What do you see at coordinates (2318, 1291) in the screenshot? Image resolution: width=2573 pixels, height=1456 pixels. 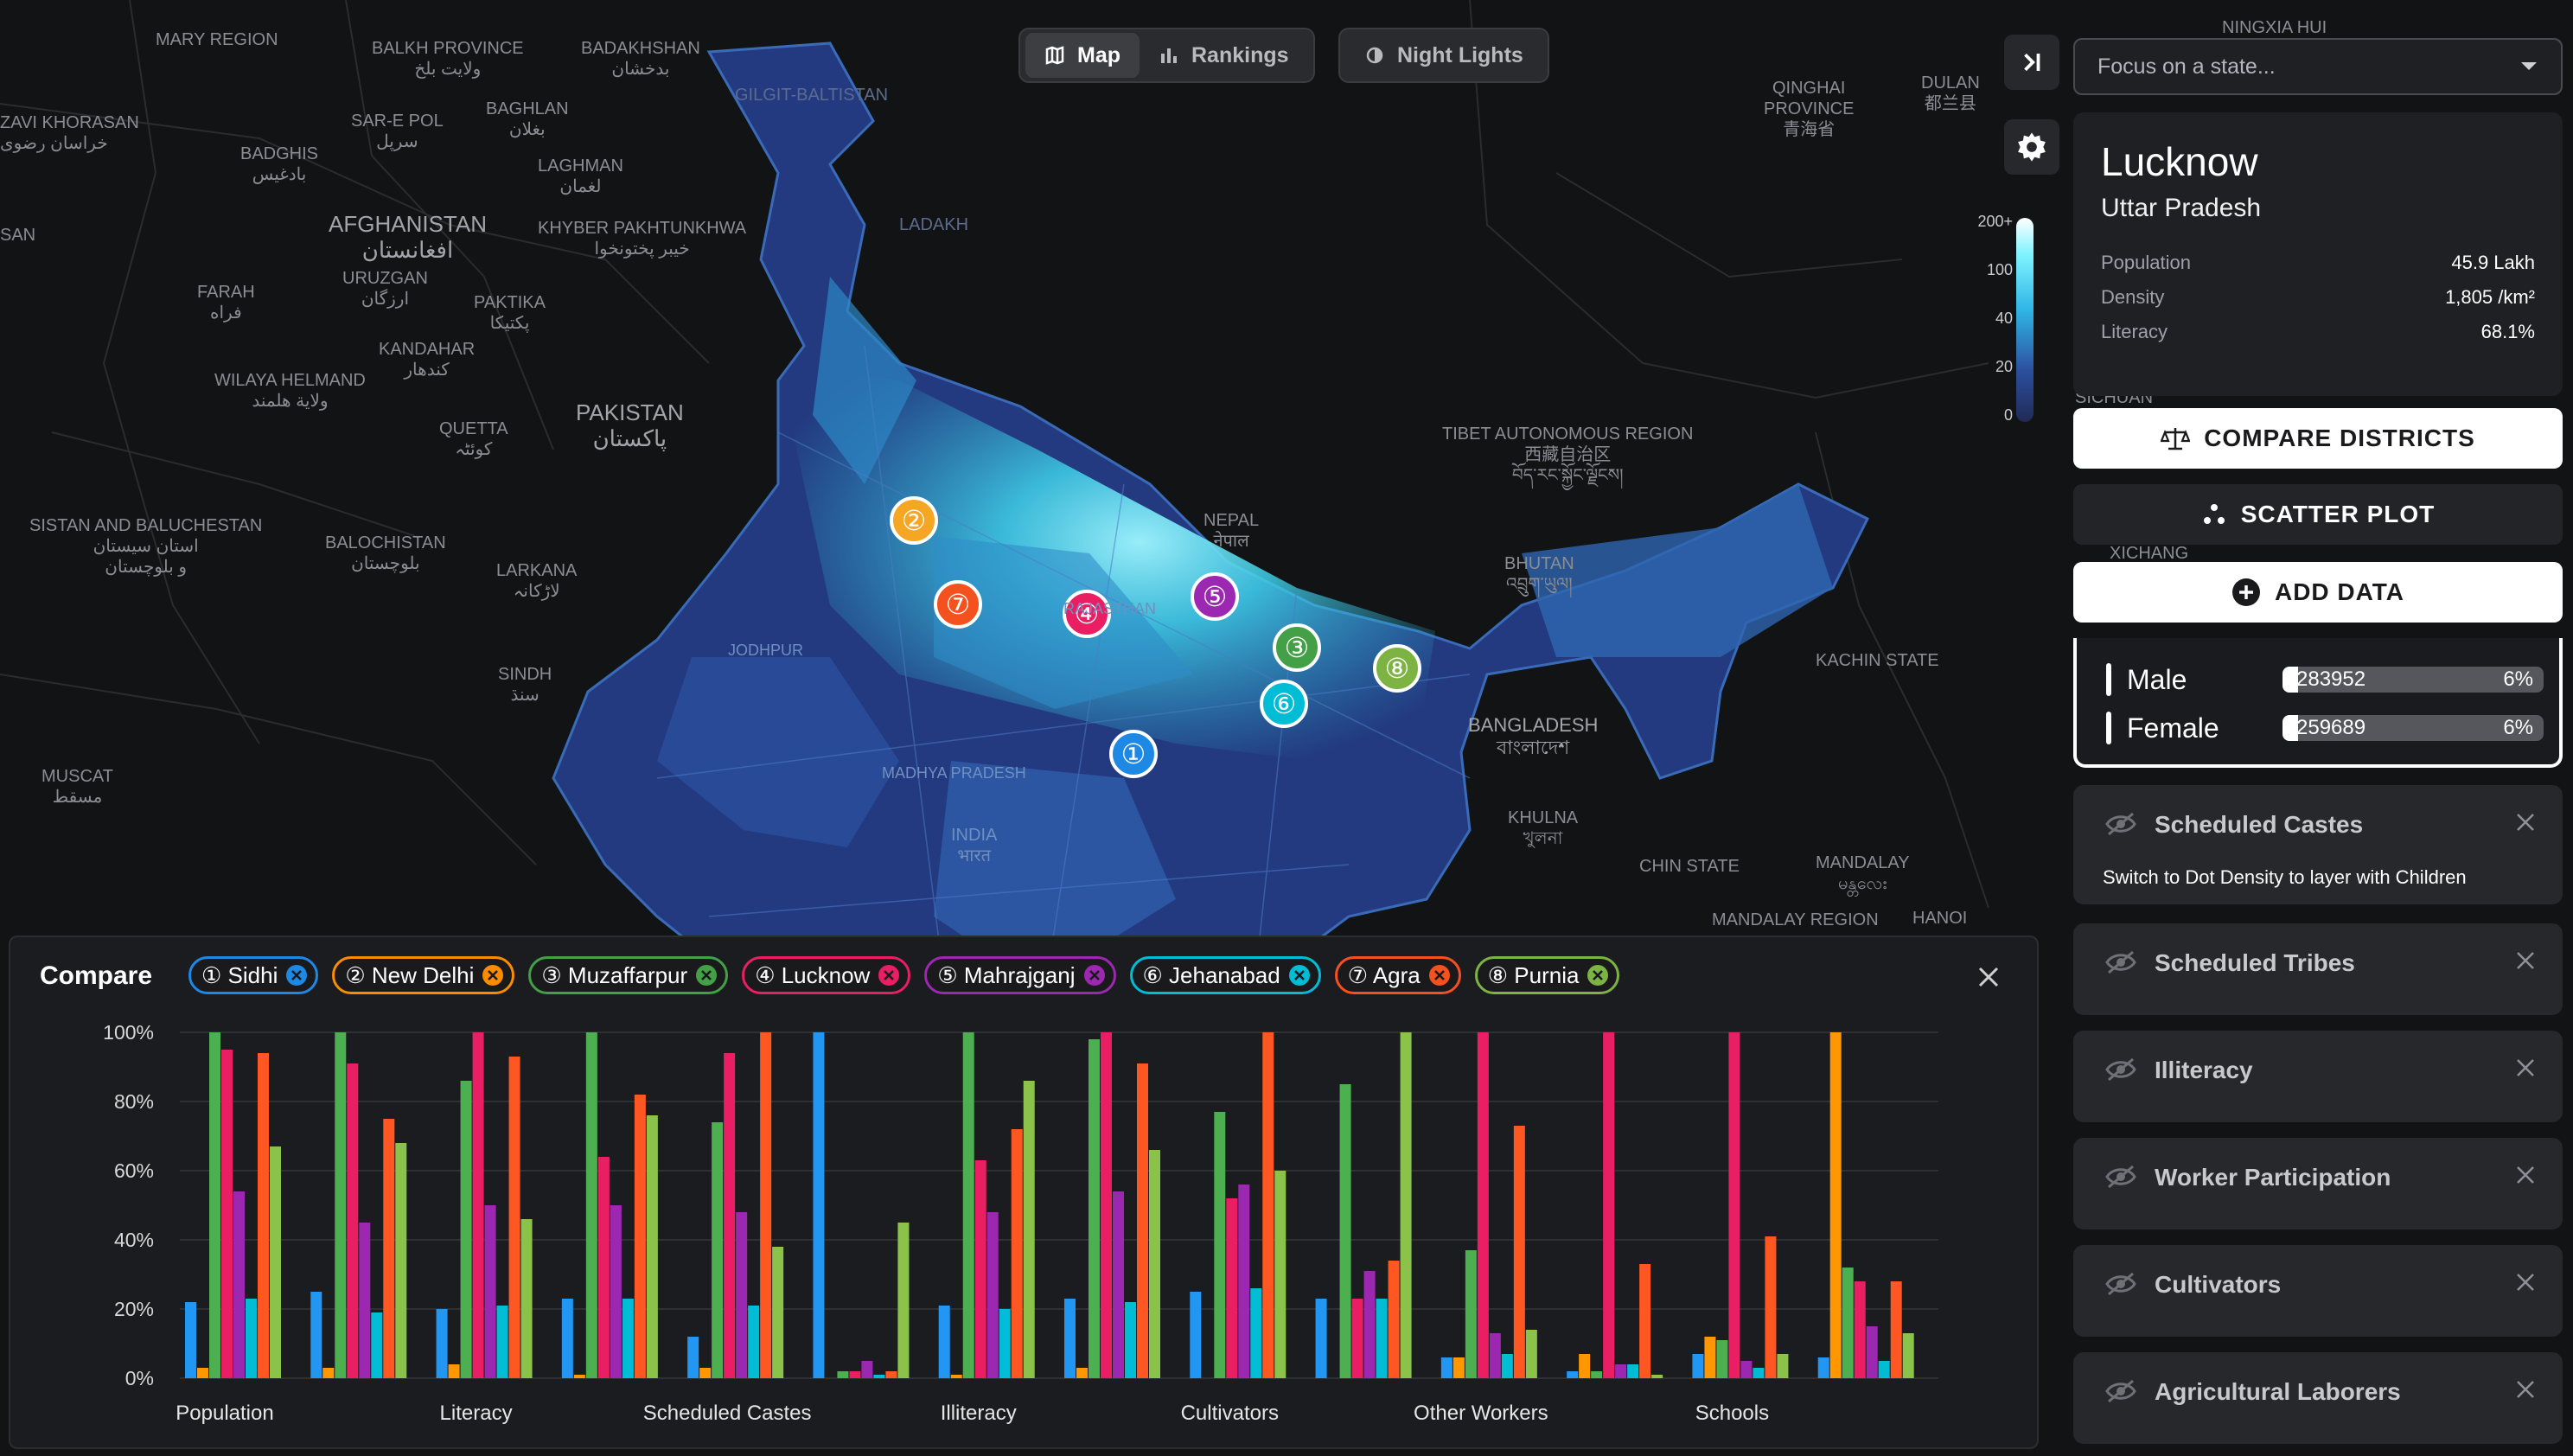 I see `layer-card: Cultivators` at bounding box center [2318, 1291].